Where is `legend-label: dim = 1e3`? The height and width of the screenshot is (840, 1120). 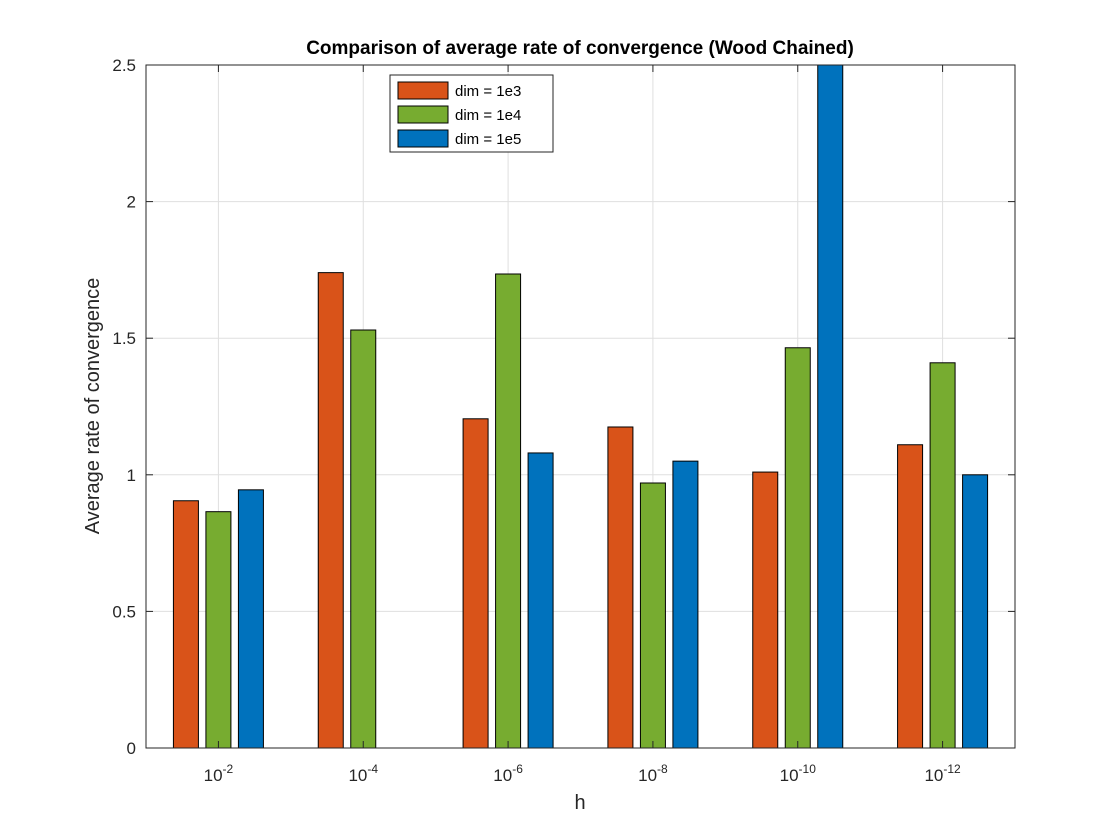
legend-label: dim = 1e3 is located at coordinates (488, 91).